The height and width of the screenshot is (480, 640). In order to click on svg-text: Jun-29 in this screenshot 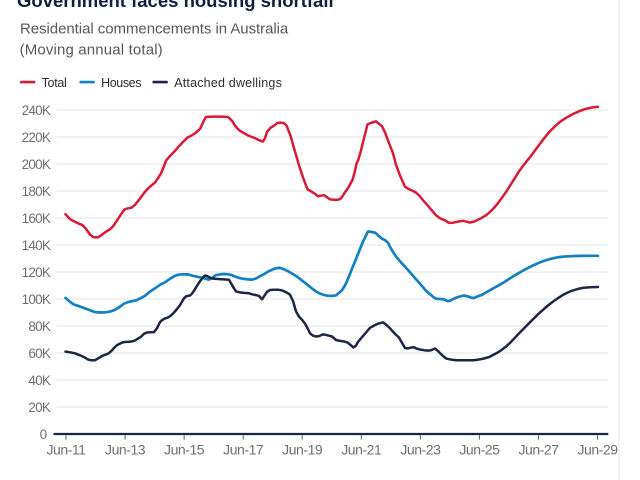, I will do `click(597, 450)`.